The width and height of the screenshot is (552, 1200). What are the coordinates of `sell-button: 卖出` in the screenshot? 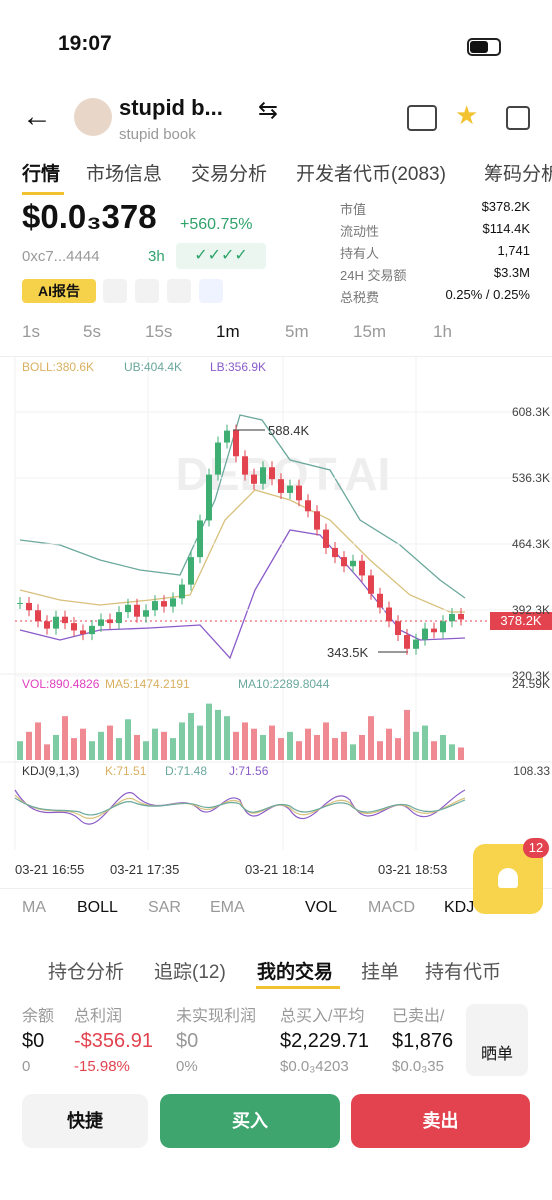 It's located at (440, 1121).